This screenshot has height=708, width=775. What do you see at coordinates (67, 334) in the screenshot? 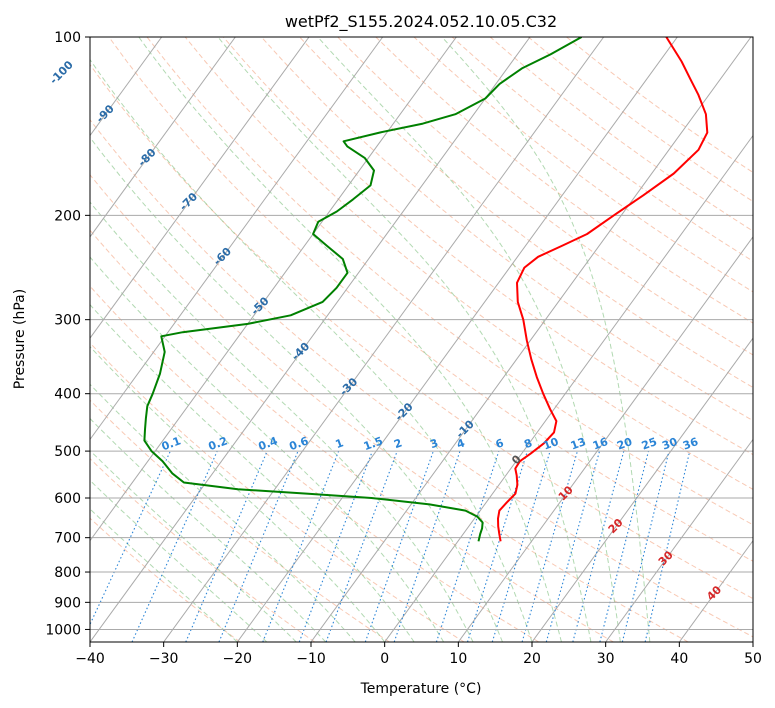
I see `y-axis: 1000 900 800 700 600 500 400 300 200 100` at bounding box center [67, 334].